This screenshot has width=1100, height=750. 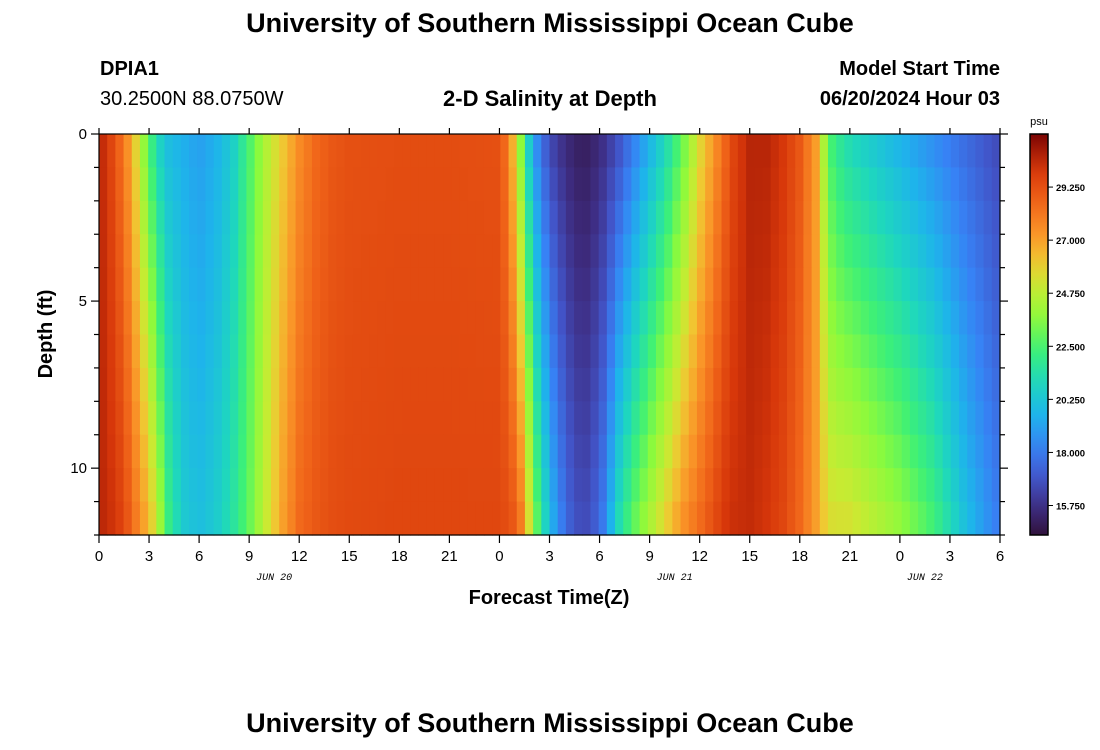 I want to click on colorbar-tick-label: 29.250, so click(x=1070, y=188).